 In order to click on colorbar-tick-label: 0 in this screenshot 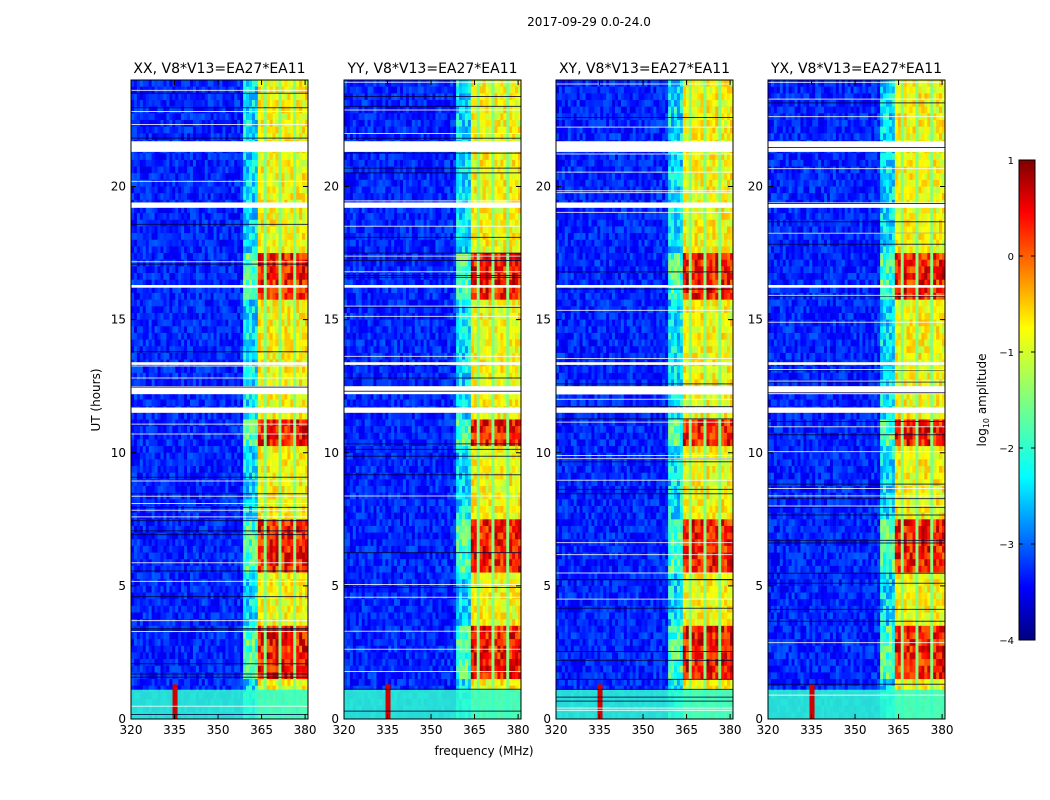, I will do `click(1011, 257)`.